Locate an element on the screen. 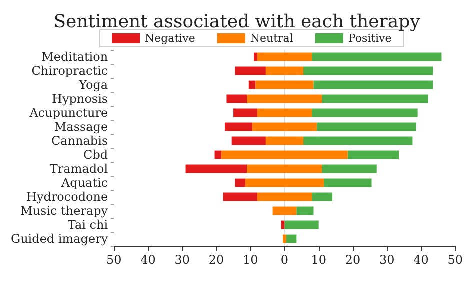 The width and height of the screenshot is (474, 282). chart-title: Sentiment associated with each therapy is located at coordinates (238, 22).